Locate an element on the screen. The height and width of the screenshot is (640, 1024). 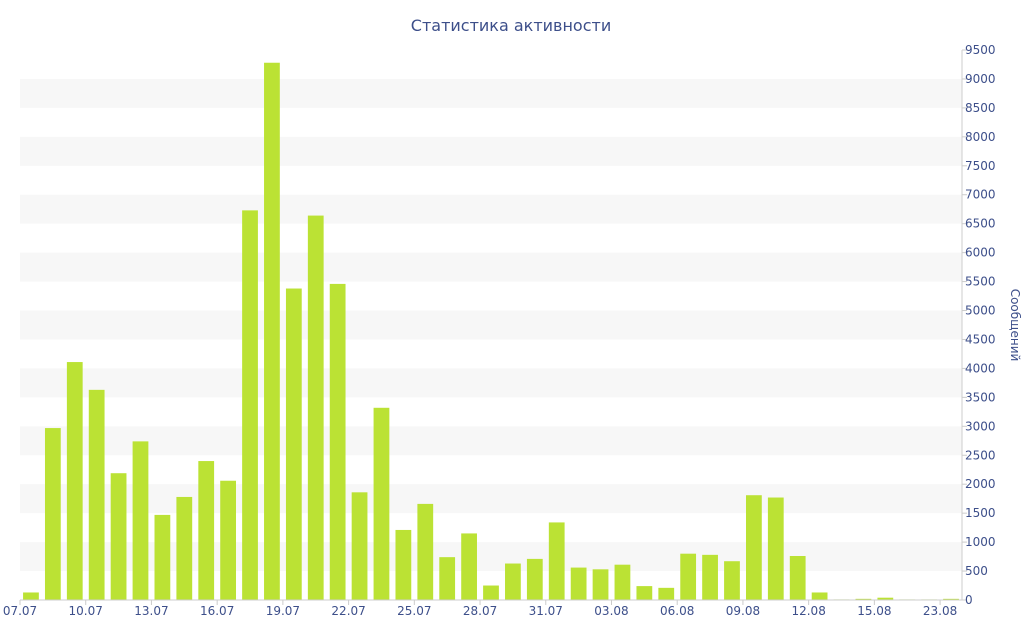
y-tick-label: 6000 is located at coordinates (980, 253).